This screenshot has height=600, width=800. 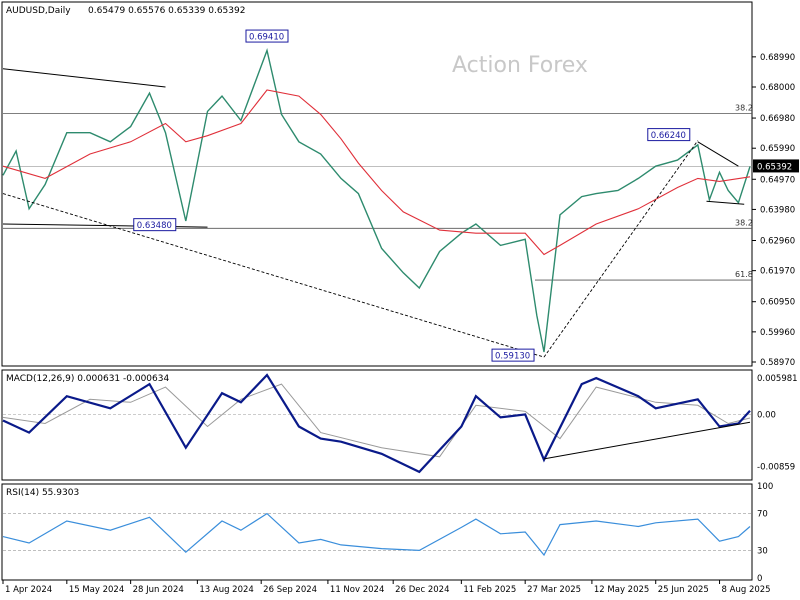 What do you see at coordinates (647, 440) in the screenshot?
I see `macd-trendline` at bounding box center [647, 440].